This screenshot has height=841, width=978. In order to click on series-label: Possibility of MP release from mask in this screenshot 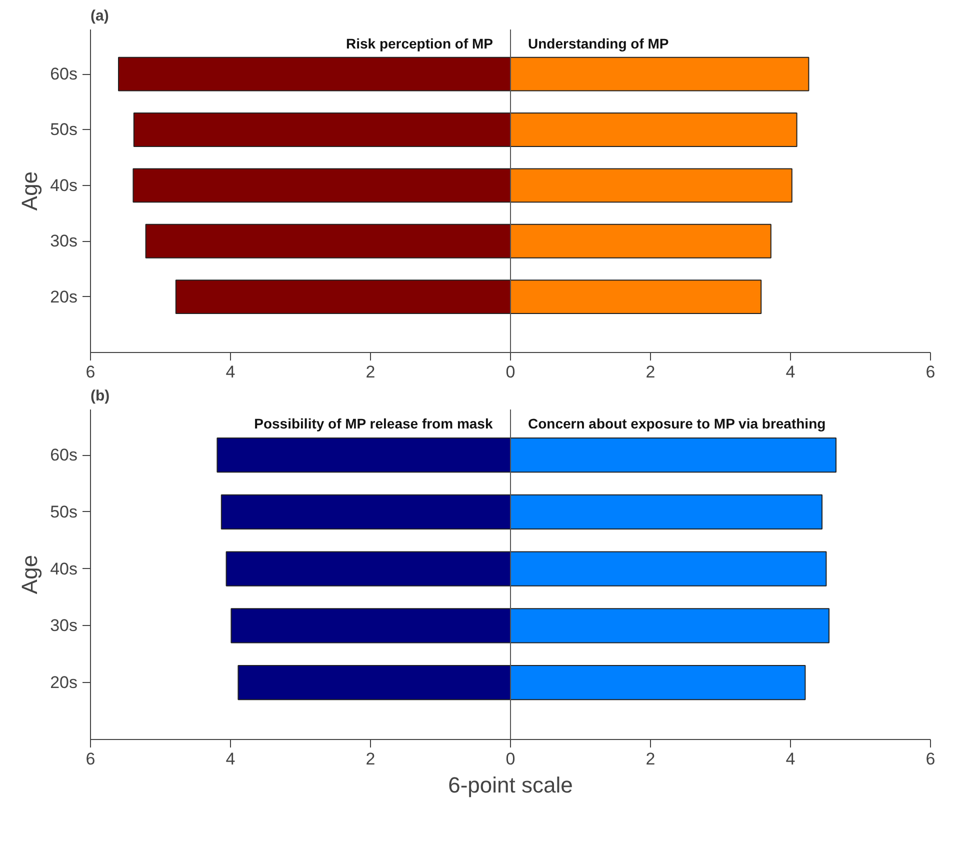, I will do `click(373, 424)`.